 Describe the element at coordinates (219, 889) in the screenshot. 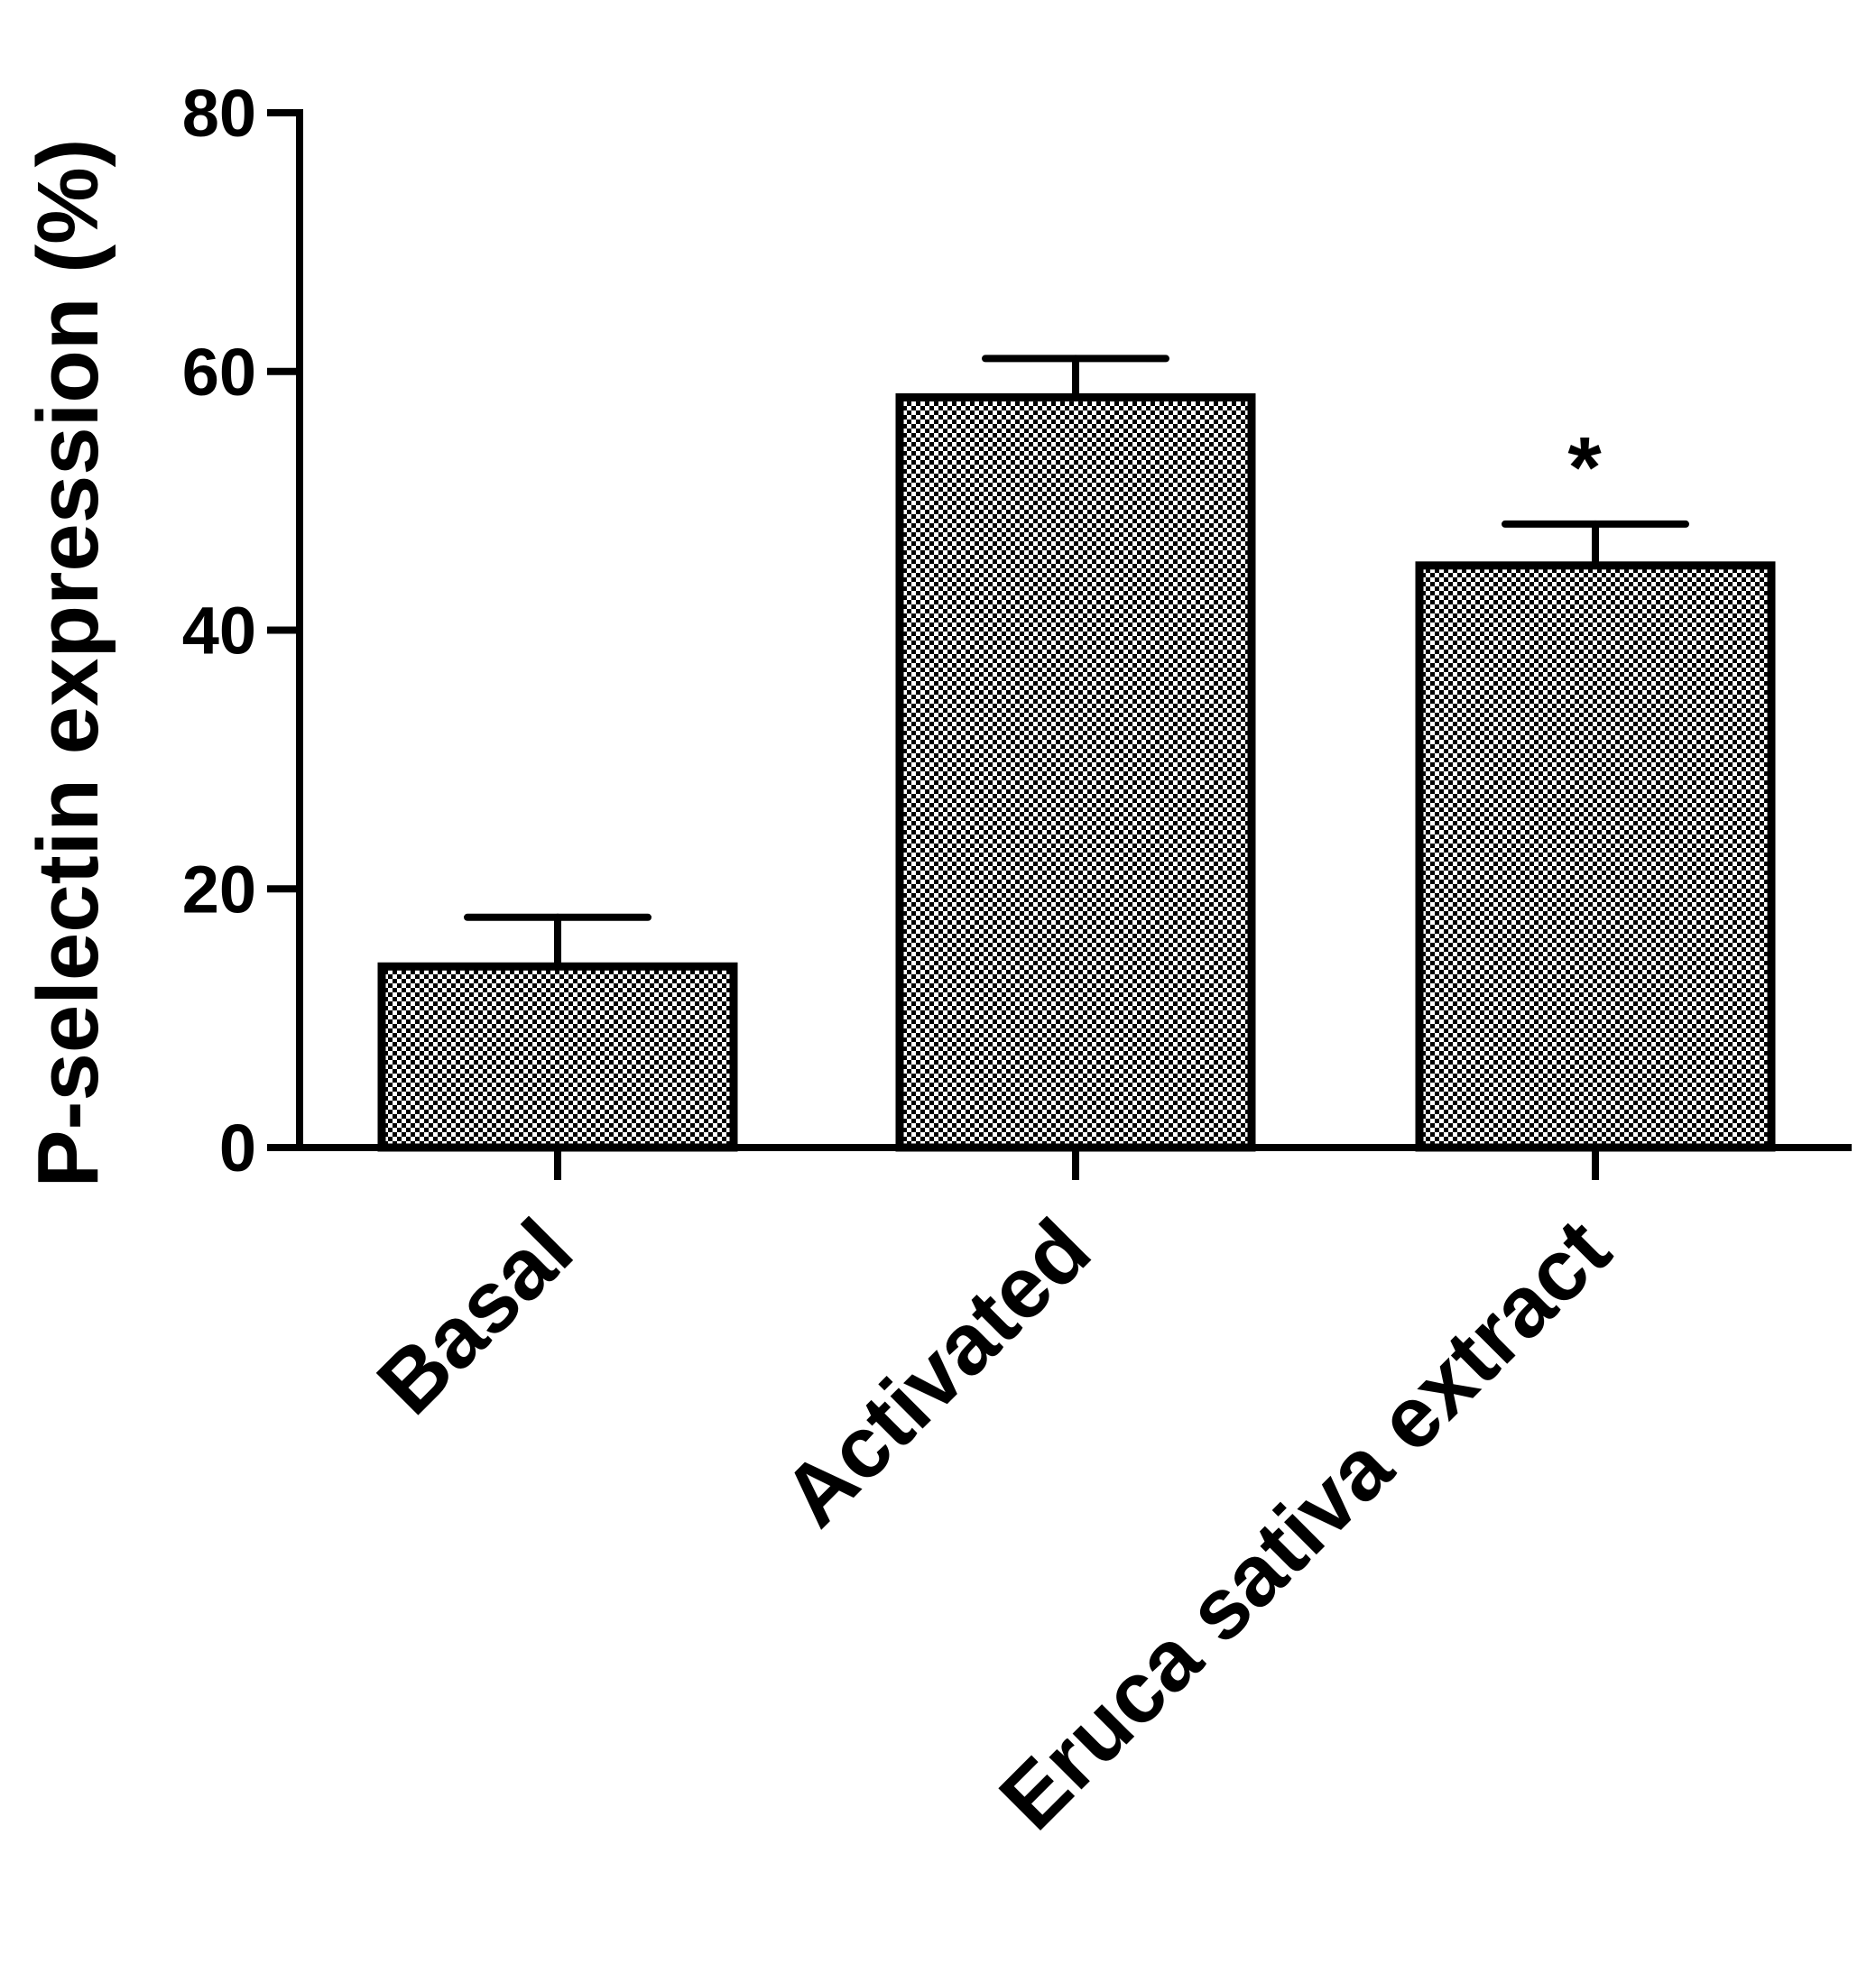

I see `y-tick-label: 20` at that location.